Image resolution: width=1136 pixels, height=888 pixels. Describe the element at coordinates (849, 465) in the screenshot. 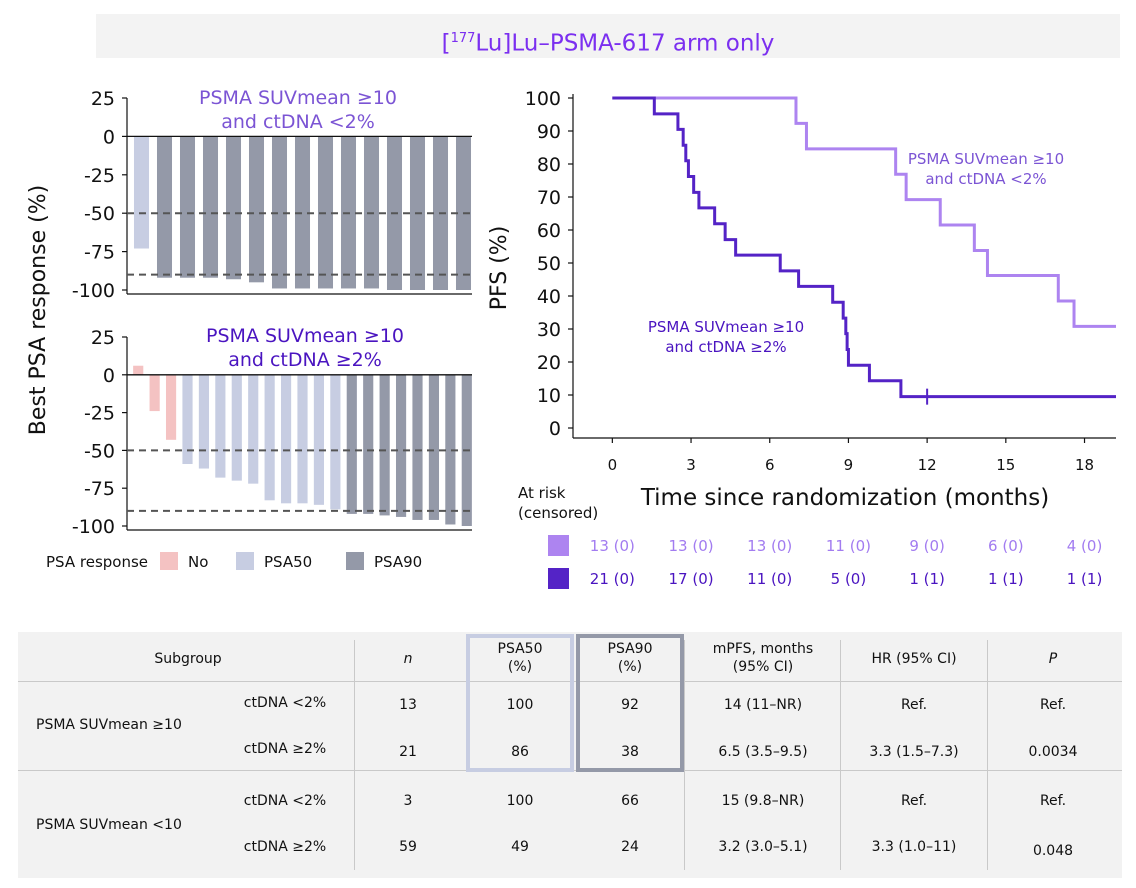

I see `km-x-tick-label: 9` at that location.